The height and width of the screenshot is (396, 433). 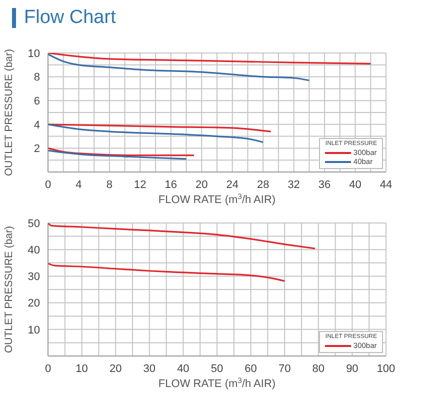 I want to click on y-tick-label: 50, so click(x=34, y=224).